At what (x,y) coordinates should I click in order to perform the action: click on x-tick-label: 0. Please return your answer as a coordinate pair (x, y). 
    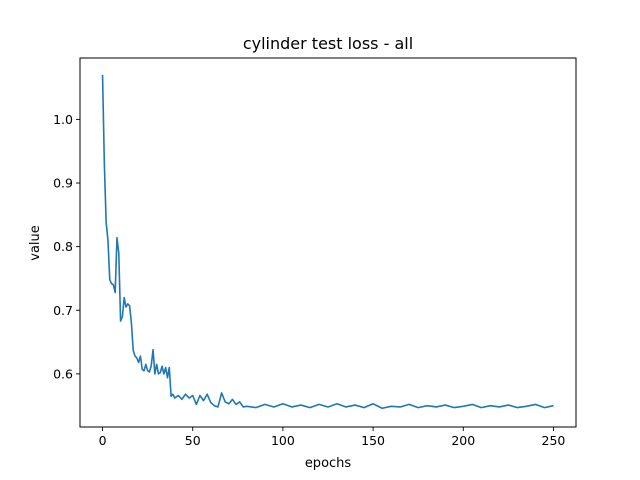
    Looking at the image, I should click on (103, 440).